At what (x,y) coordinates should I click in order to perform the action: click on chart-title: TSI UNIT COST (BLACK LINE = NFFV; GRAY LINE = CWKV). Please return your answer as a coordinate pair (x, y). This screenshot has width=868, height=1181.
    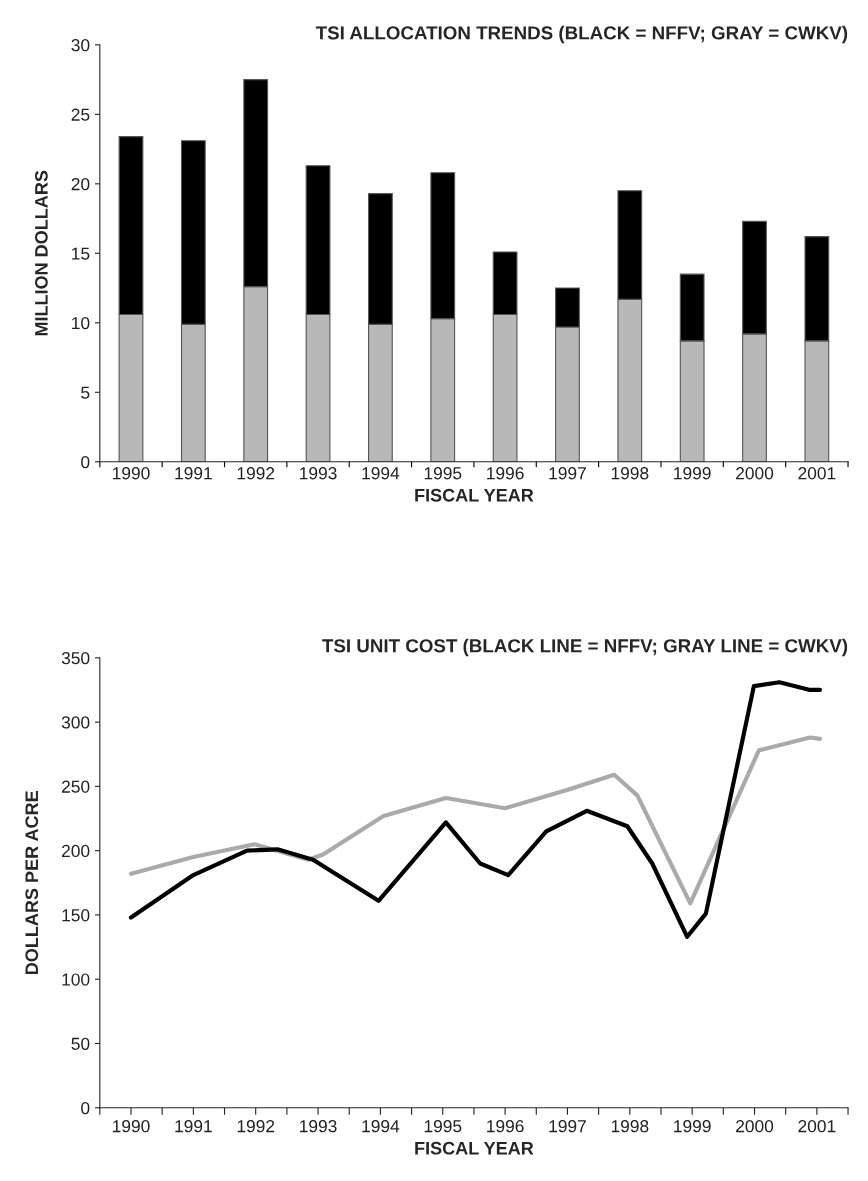
    Looking at the image, I should click on (585, 647).